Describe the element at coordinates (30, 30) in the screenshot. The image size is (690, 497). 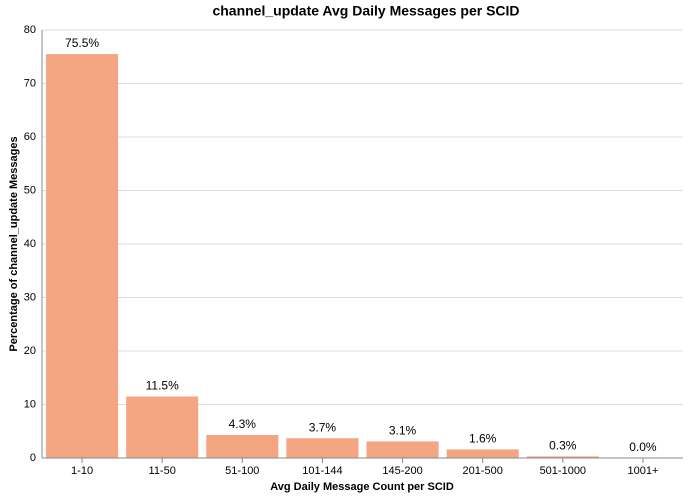
I see `y-tick-label: 80` at that location.